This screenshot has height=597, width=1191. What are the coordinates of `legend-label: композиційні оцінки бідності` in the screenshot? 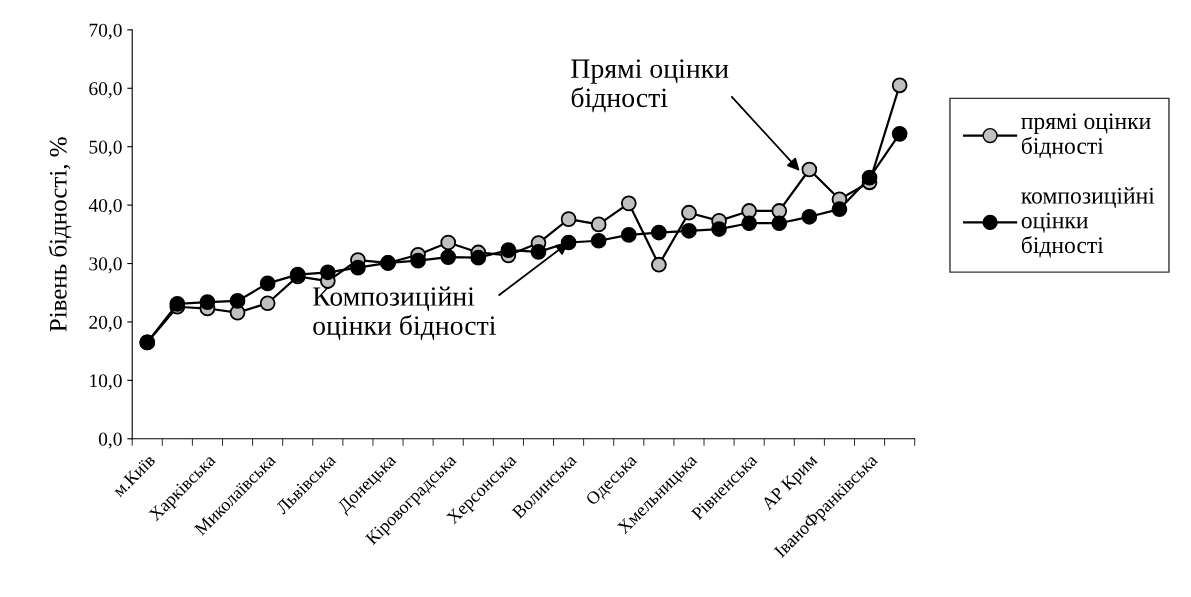 It's located at (1088, 222).